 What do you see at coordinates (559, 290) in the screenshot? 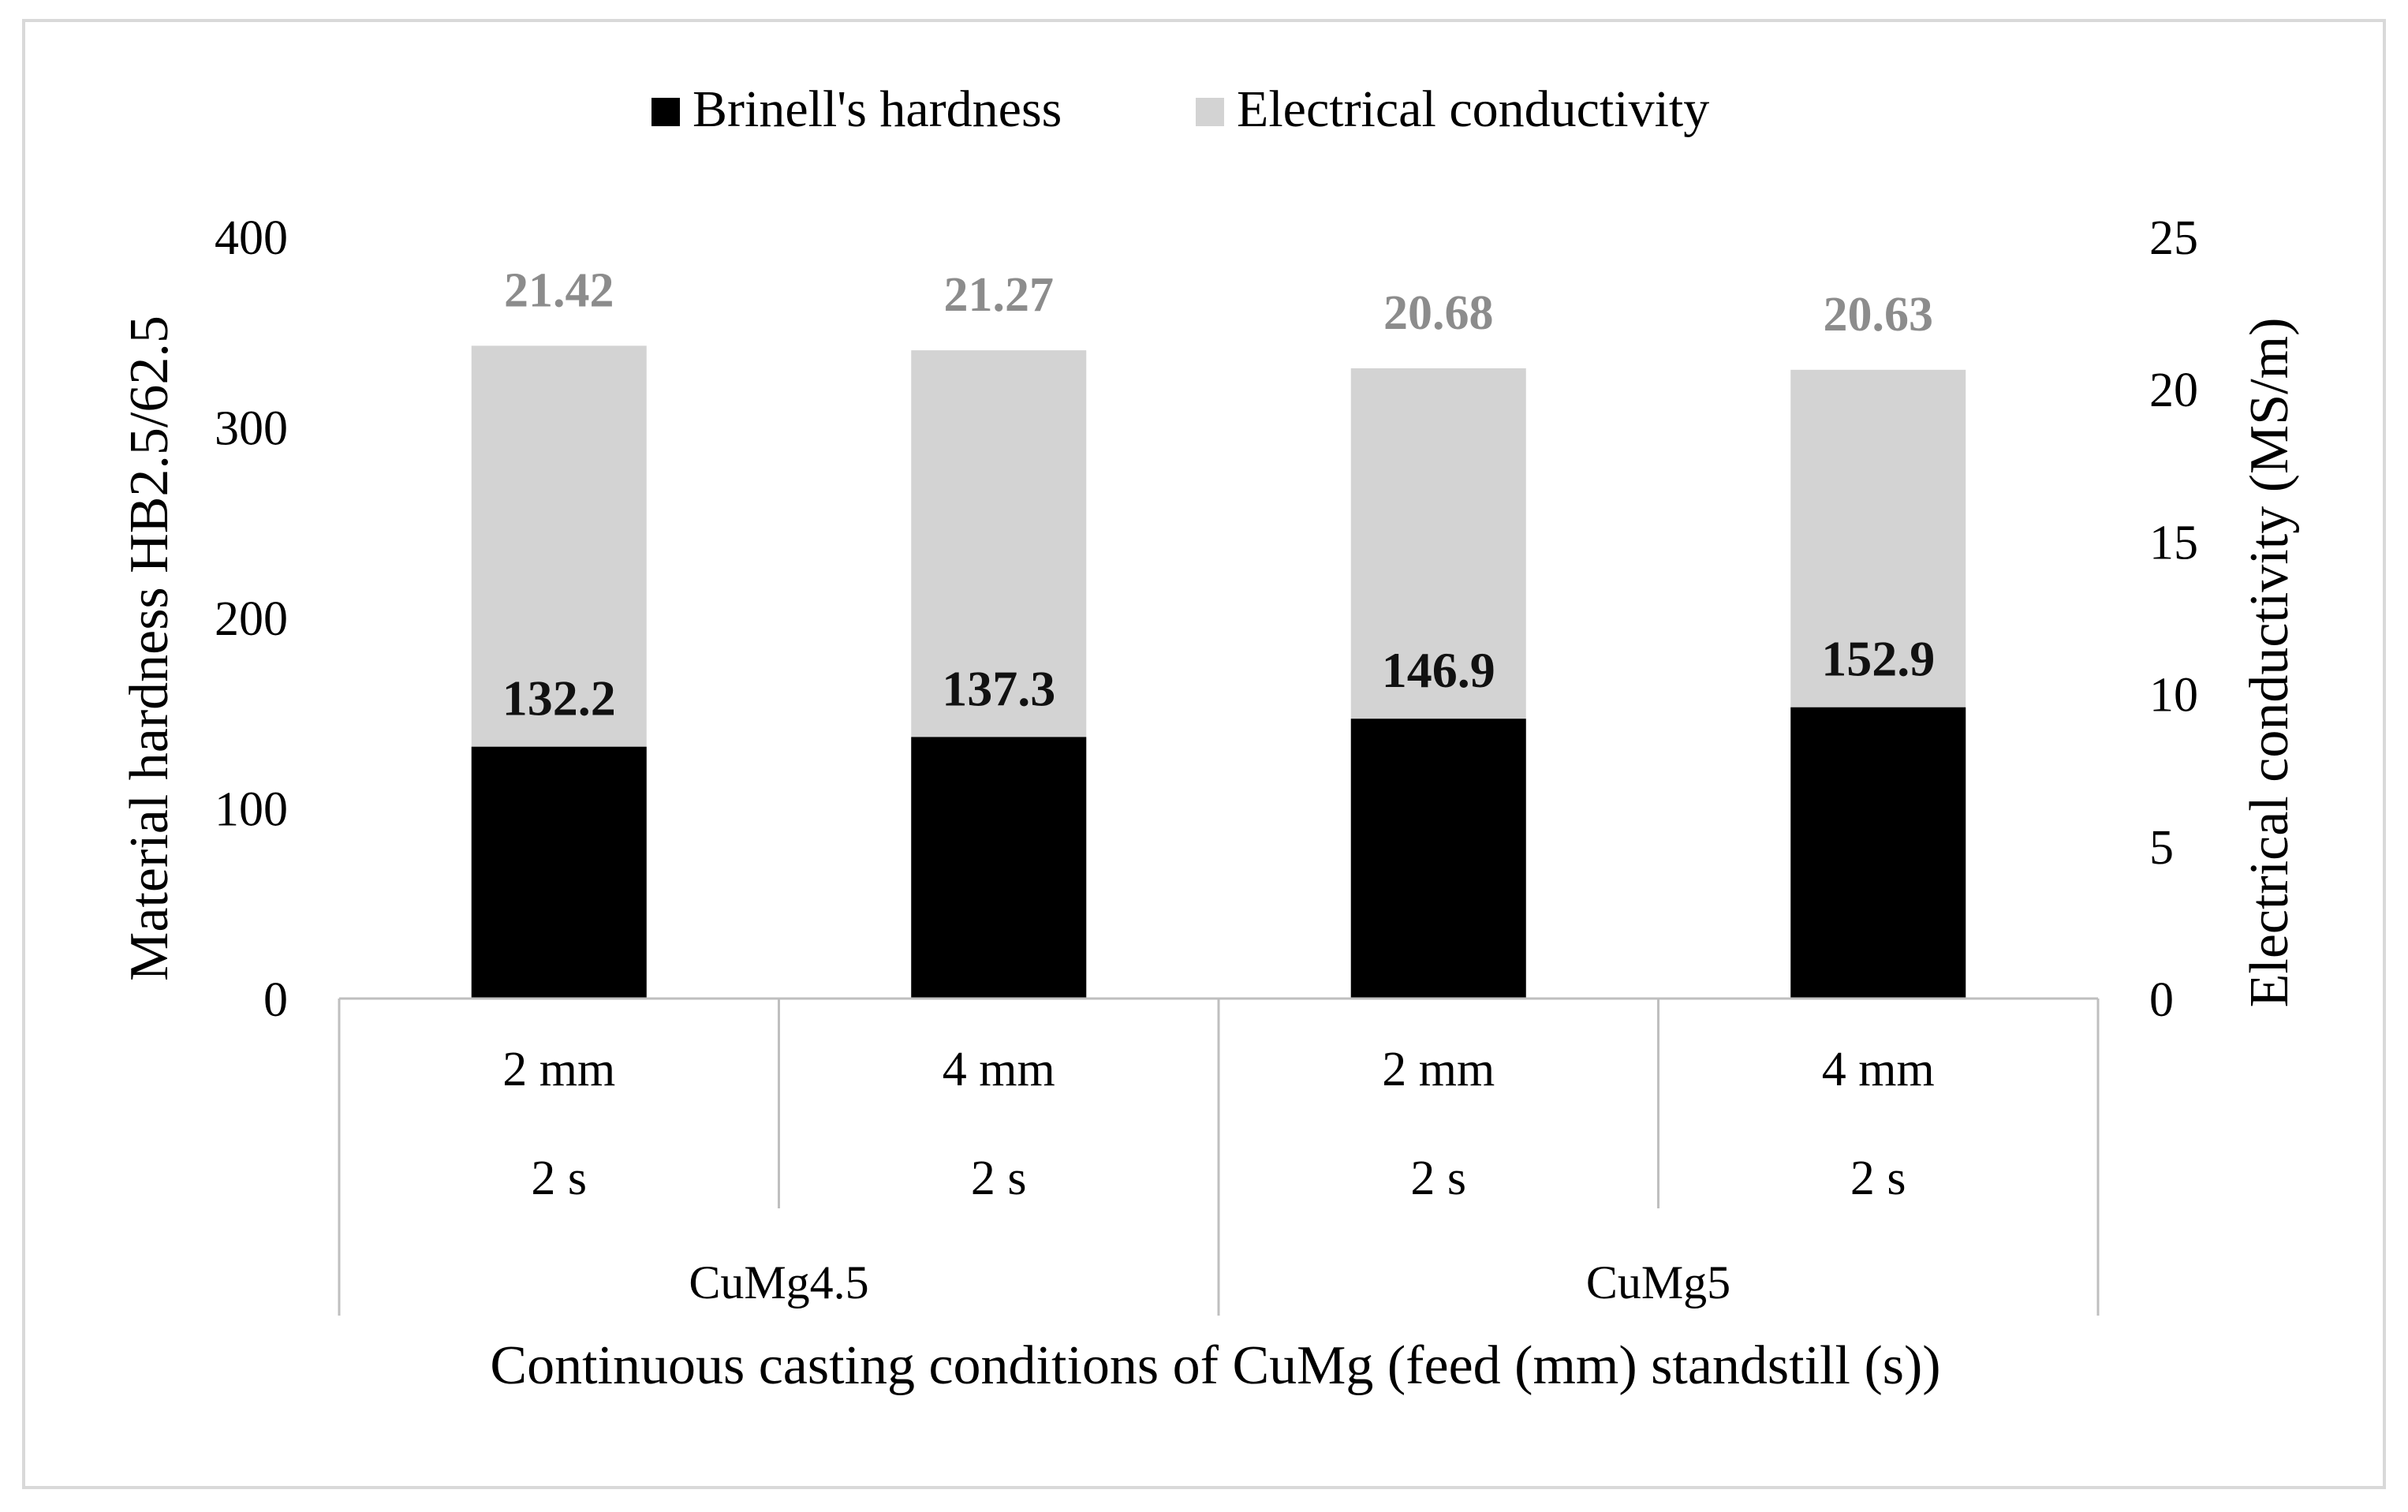
I see `data-label-electrical-conductivity: 21.42` at bounding box center [559, 290].